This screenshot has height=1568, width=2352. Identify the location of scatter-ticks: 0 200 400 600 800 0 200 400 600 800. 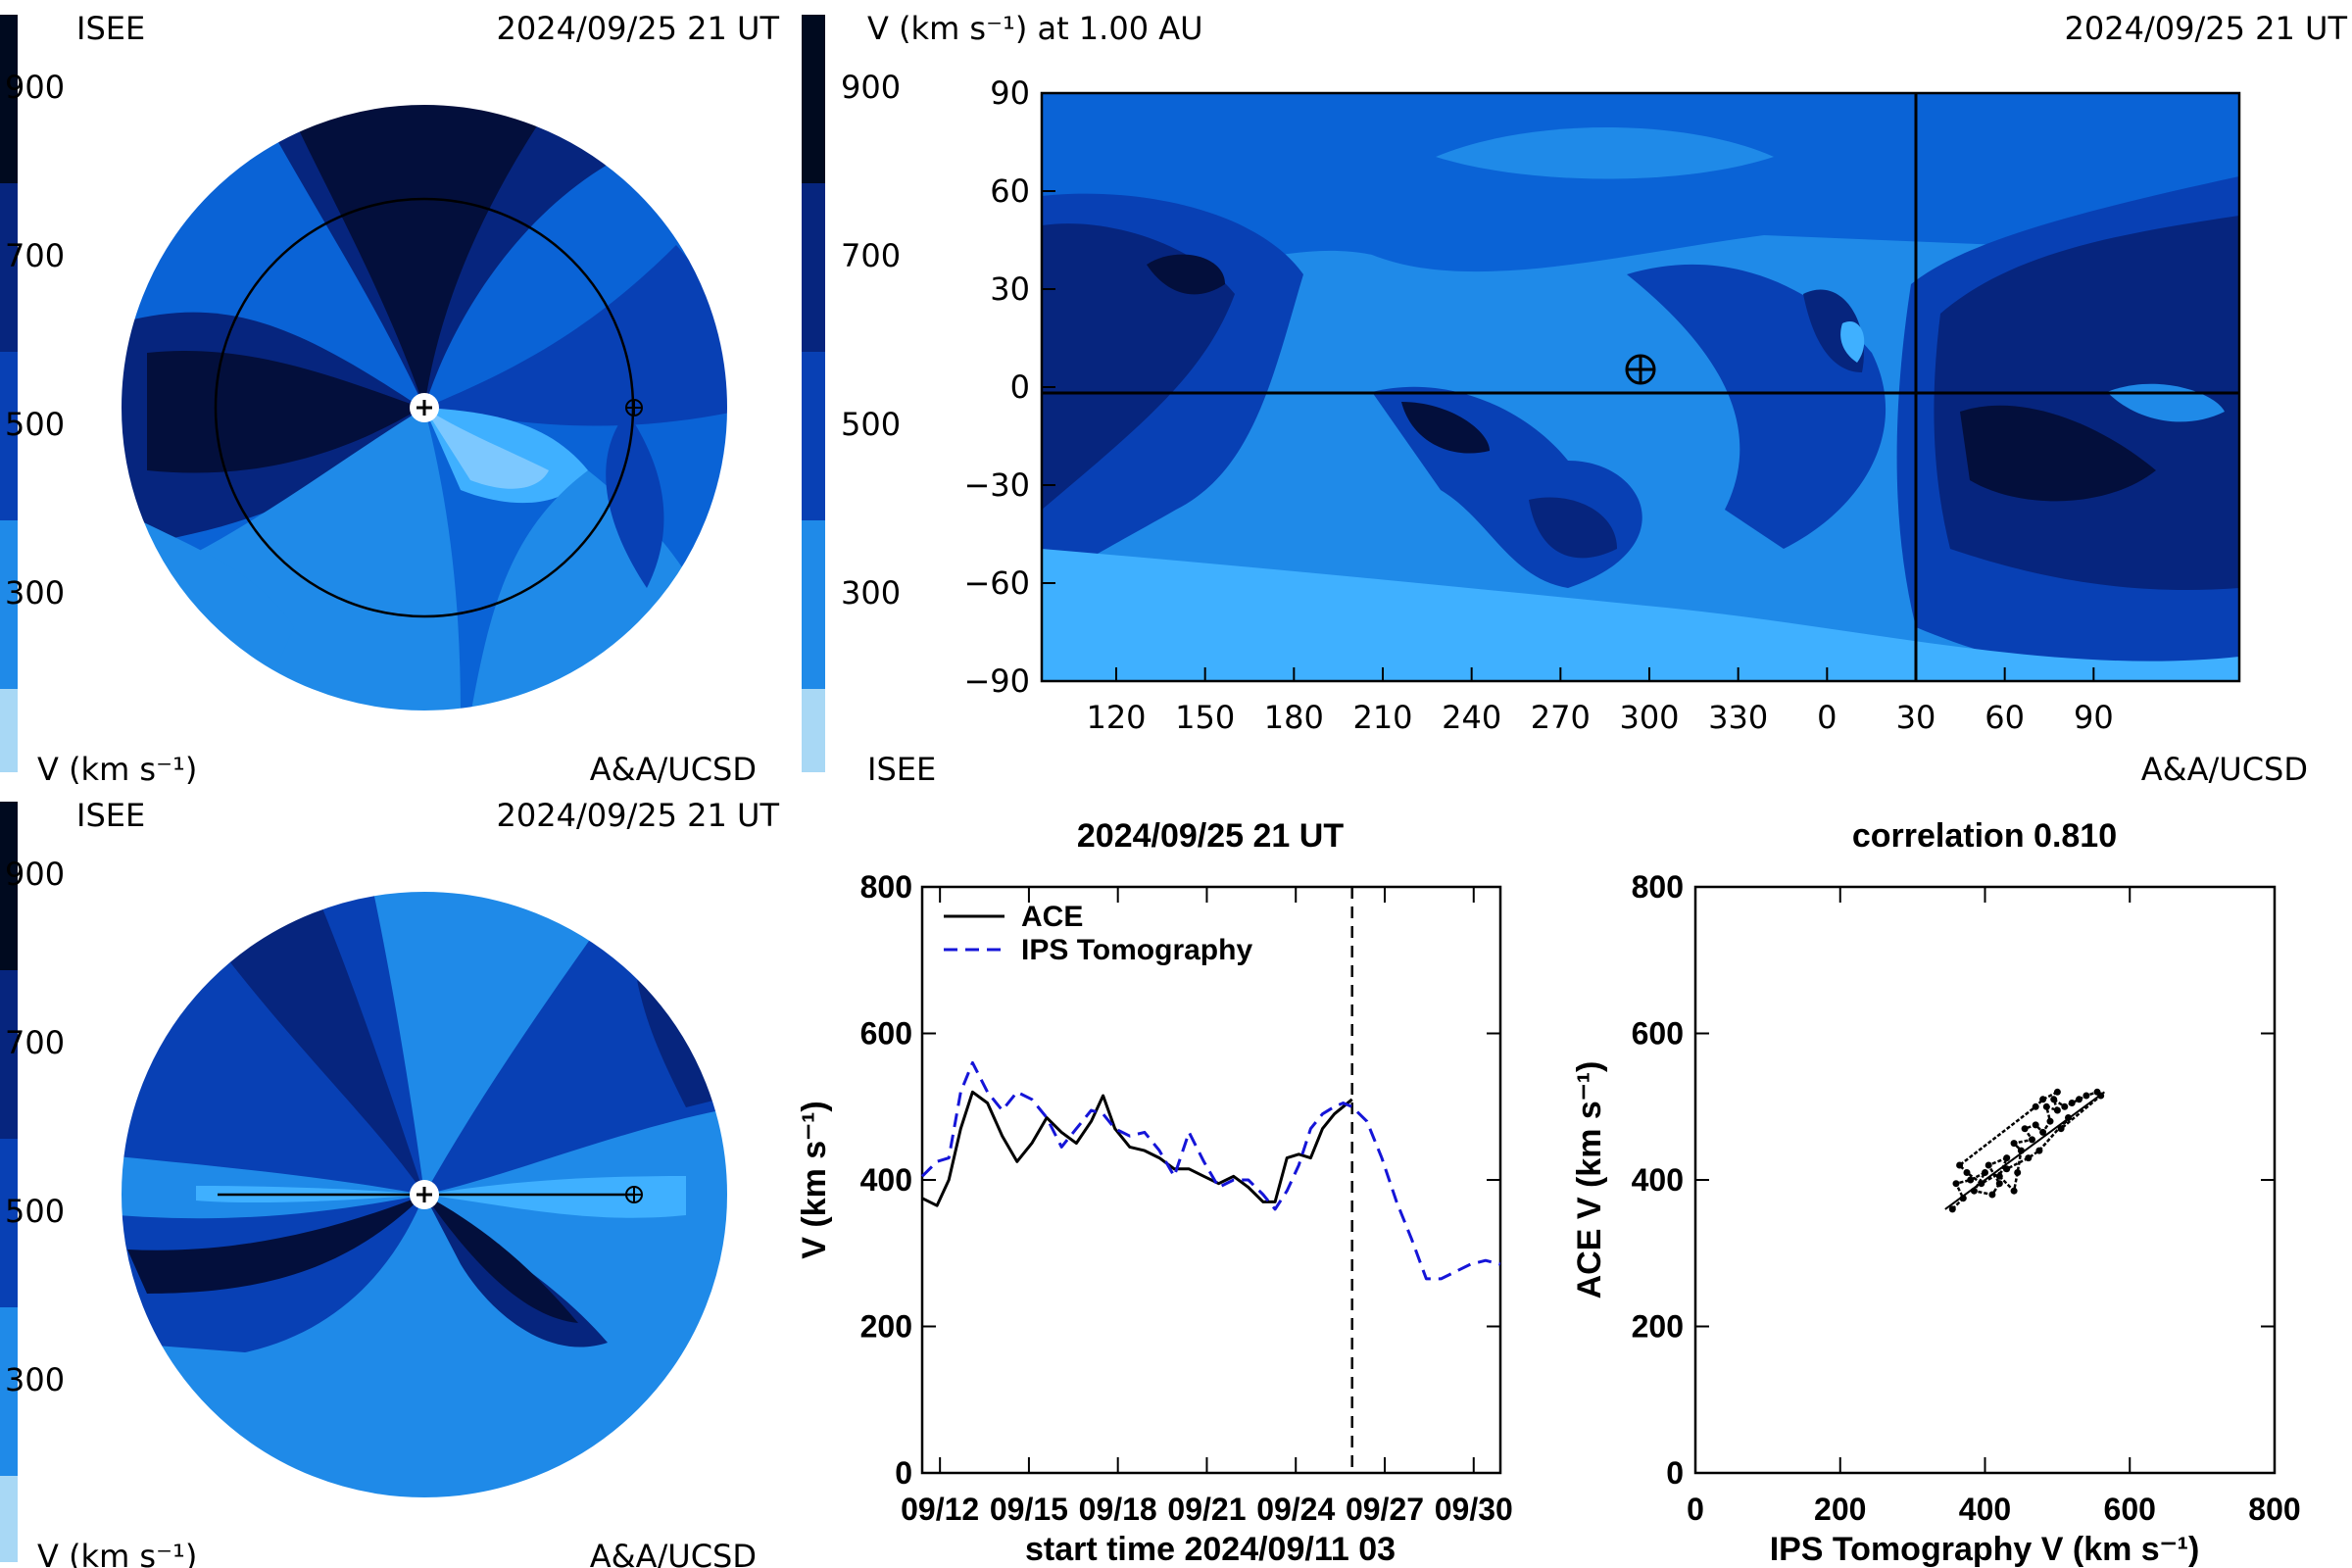
(1966, 1198).